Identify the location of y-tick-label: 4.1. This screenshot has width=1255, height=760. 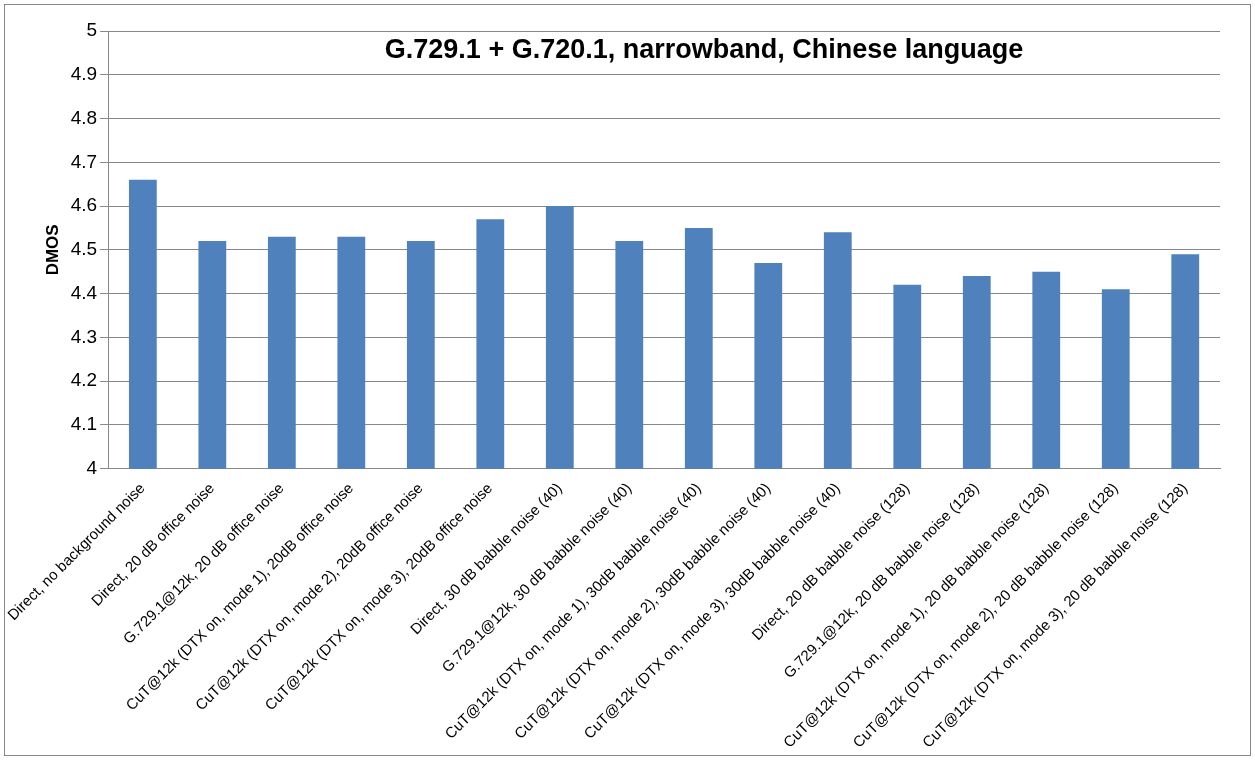
(84, 424).